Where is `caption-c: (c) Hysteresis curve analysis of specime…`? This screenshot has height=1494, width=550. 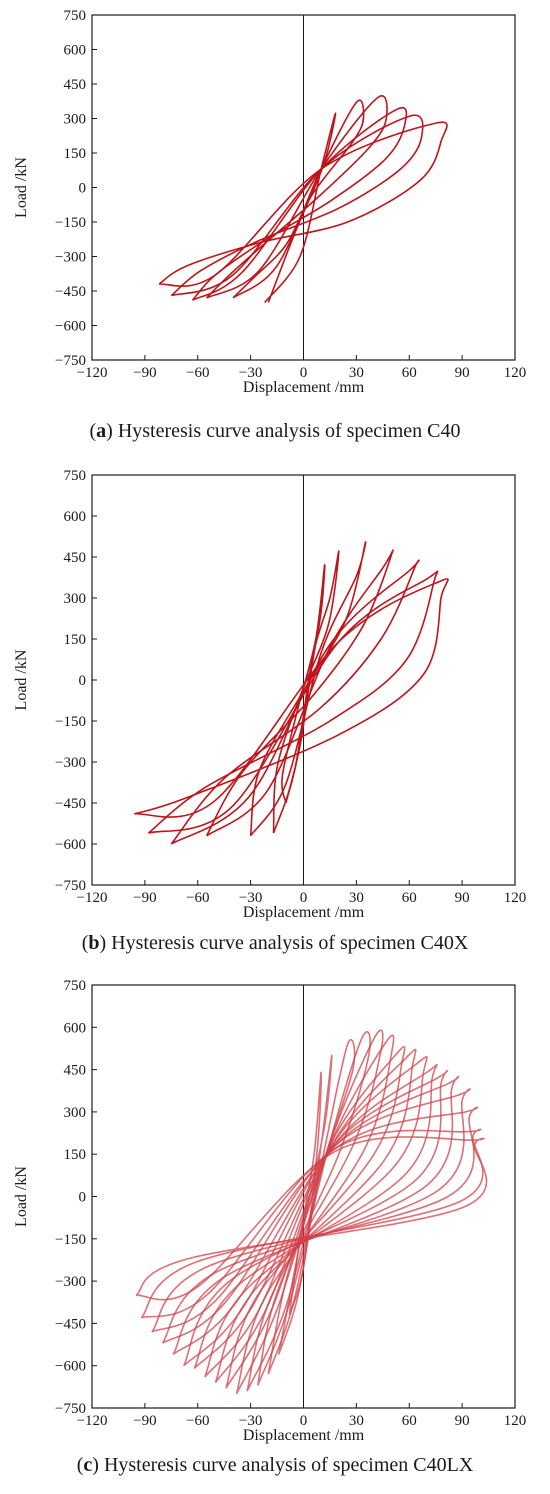
caption-c: (c) Hysteresis curve analysis of specime… is located at coordinates (275, 1465).